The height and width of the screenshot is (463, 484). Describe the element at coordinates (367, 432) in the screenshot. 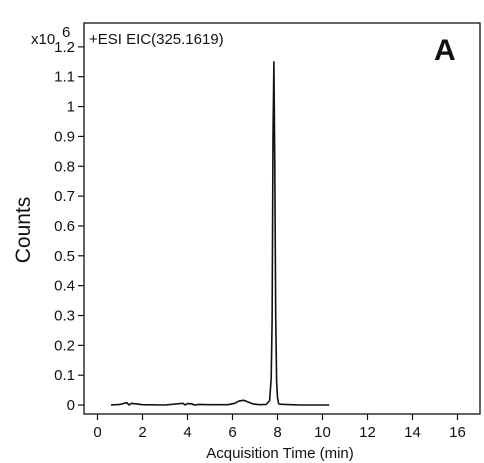

I see `x-tick-label: 12` at that location.